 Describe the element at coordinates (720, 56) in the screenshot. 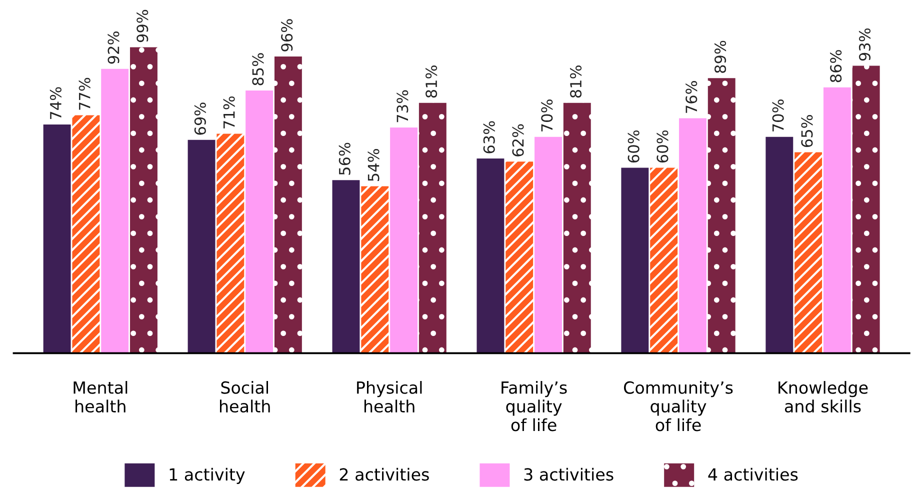

I see `data-label: 89%` at that location.